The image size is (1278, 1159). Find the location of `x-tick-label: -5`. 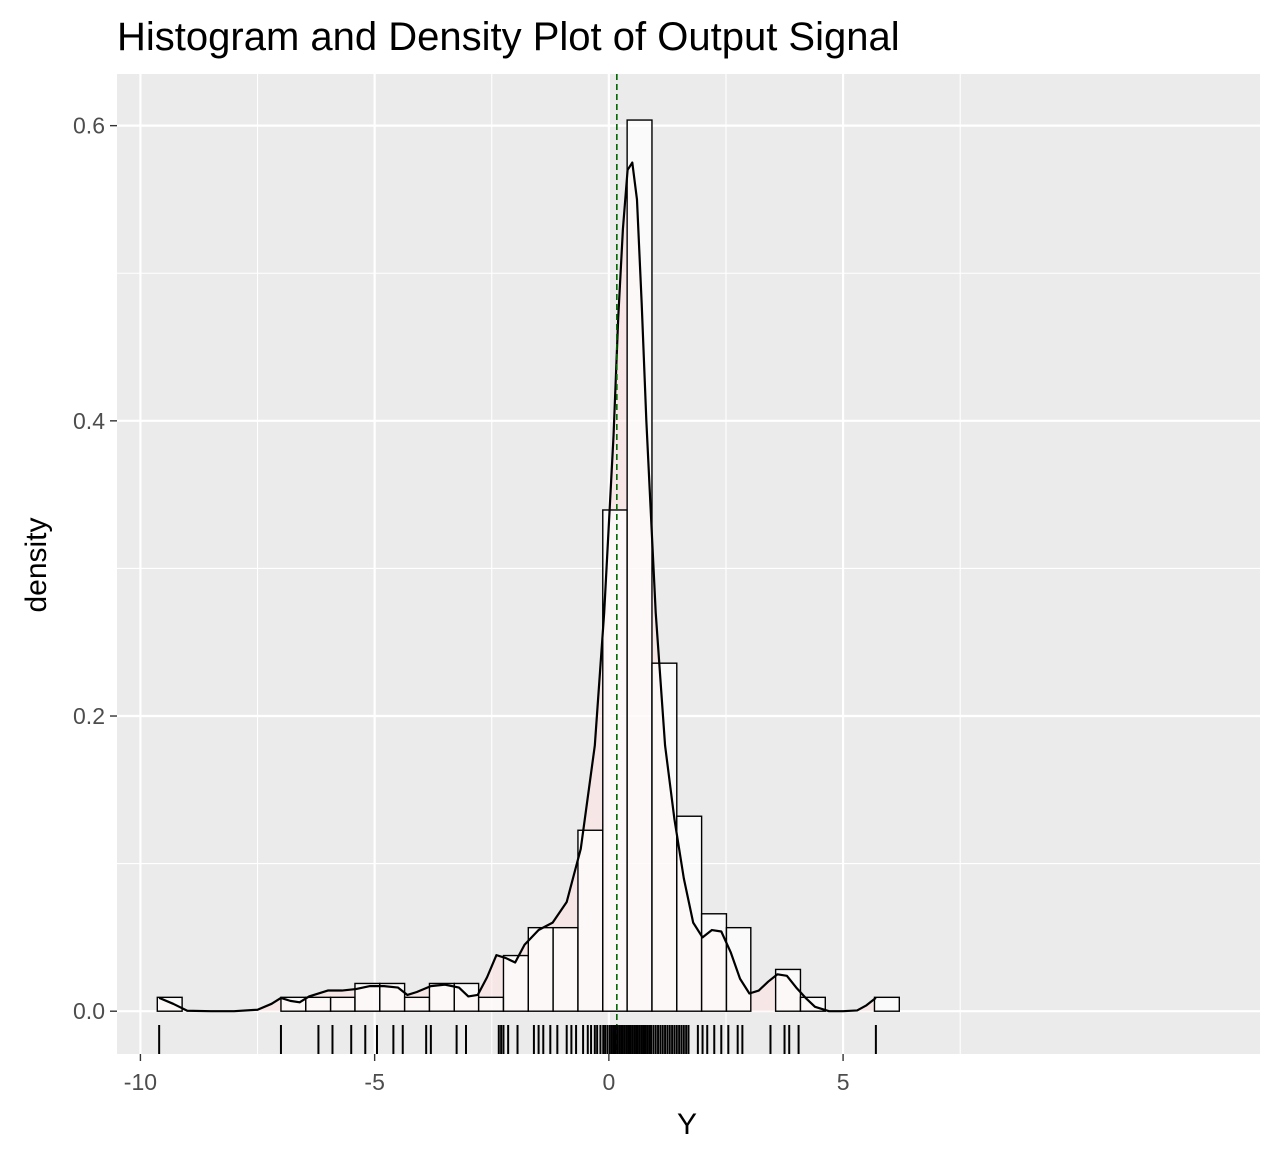

x-tick-label: -5 is located at coordinates (374, 1082).